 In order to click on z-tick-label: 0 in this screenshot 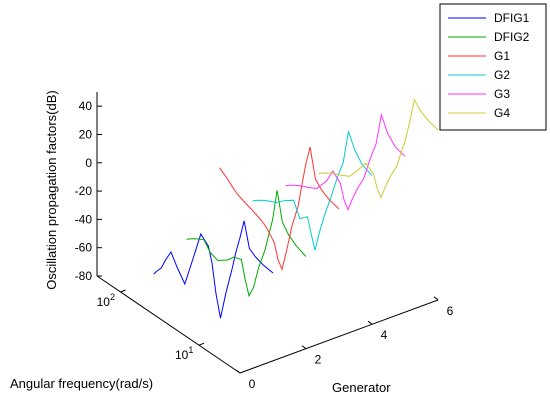, I will do `click(88, 163)`.